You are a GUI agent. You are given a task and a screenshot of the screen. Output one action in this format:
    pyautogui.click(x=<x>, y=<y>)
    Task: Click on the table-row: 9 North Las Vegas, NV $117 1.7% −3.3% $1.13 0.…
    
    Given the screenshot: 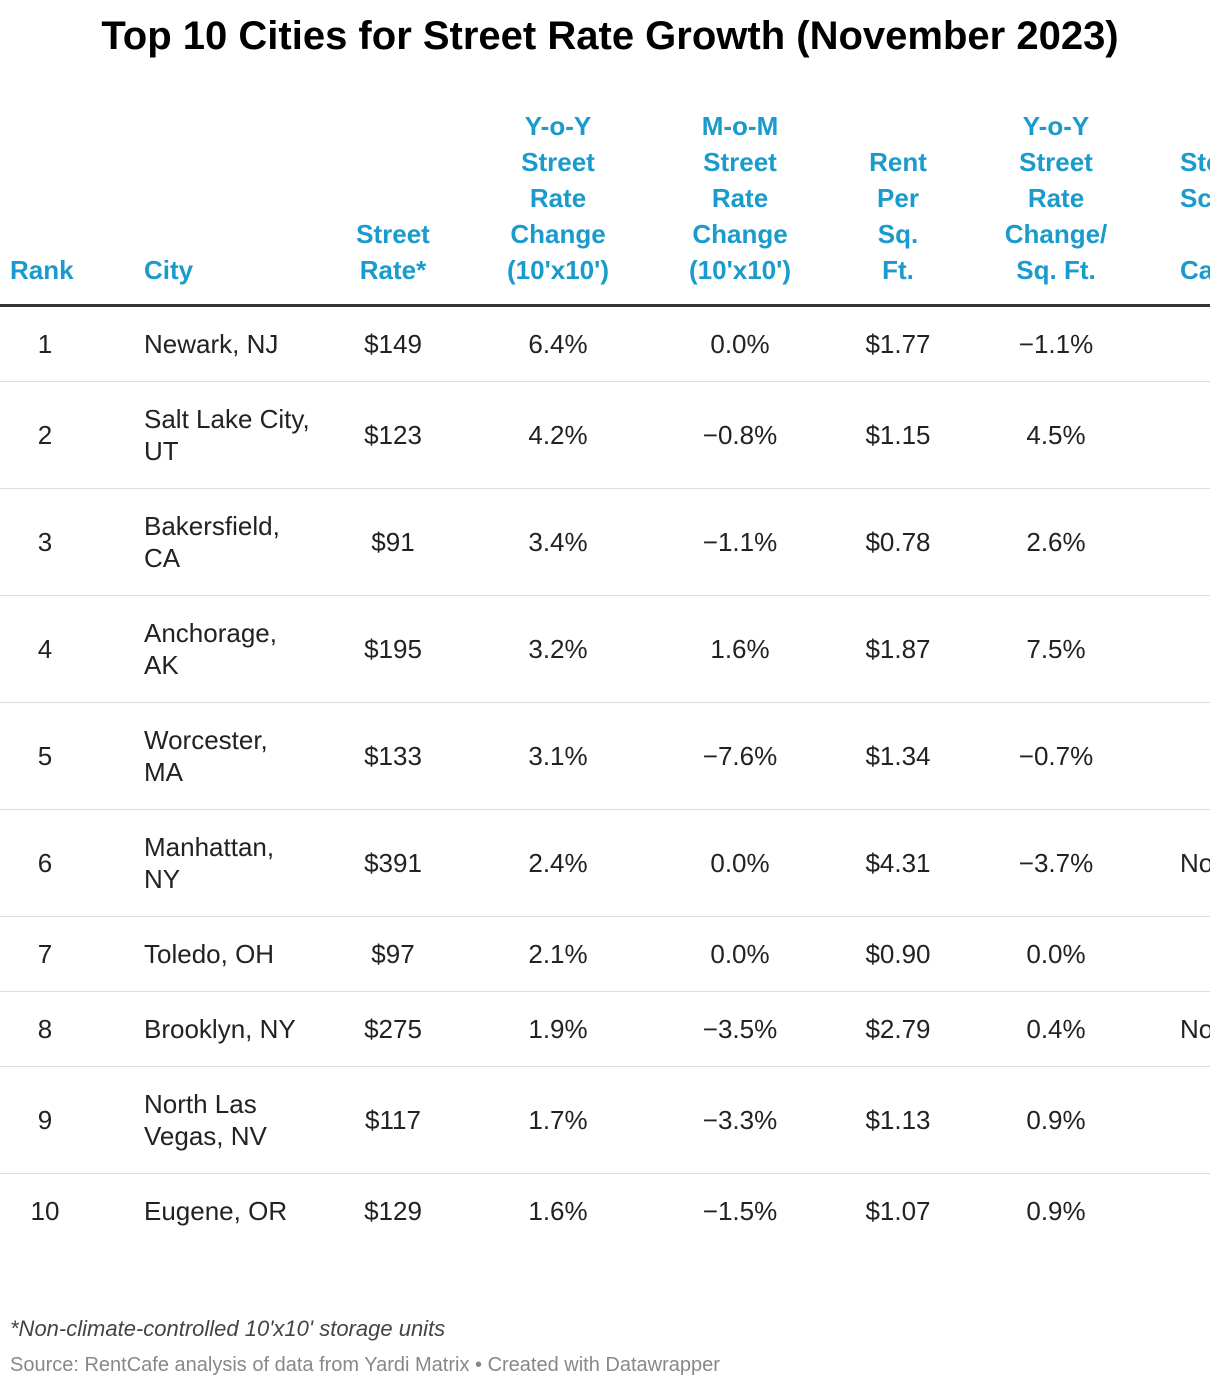 What is the action you would take?
    pyautogui.click(x=605, y=1120)
    